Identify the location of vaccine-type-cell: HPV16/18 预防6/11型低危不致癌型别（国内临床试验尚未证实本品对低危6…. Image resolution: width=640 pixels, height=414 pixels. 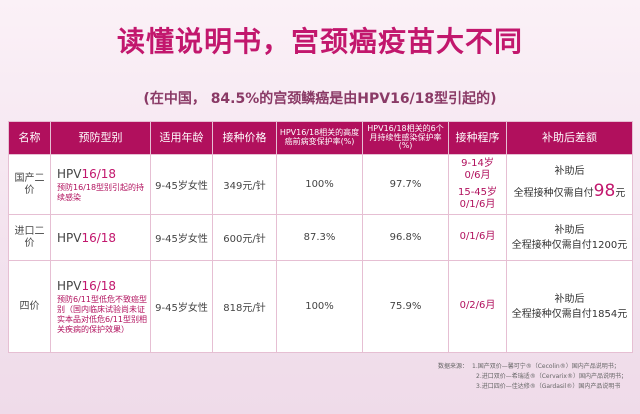
(100, 306).